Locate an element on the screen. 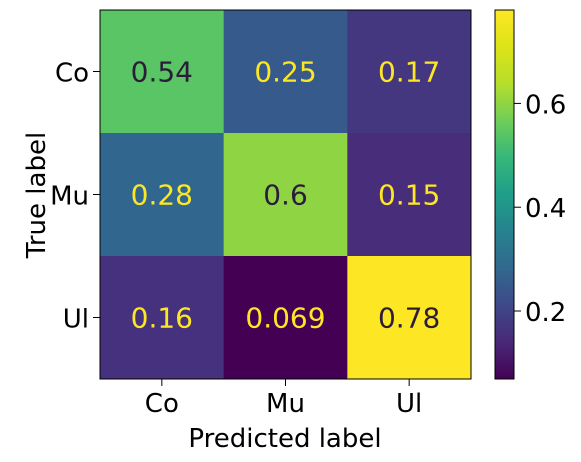 This screenshot has width=581, height=462. x-tick-label: Ul is located at coordinates (409, 404).